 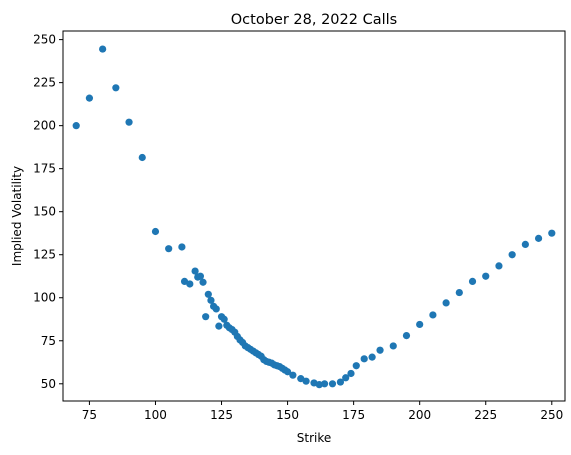 What do you see at coordinates (287, 415) in the screenshot?
I see `x-tick-label: 150` at bounding box center [287, 415].